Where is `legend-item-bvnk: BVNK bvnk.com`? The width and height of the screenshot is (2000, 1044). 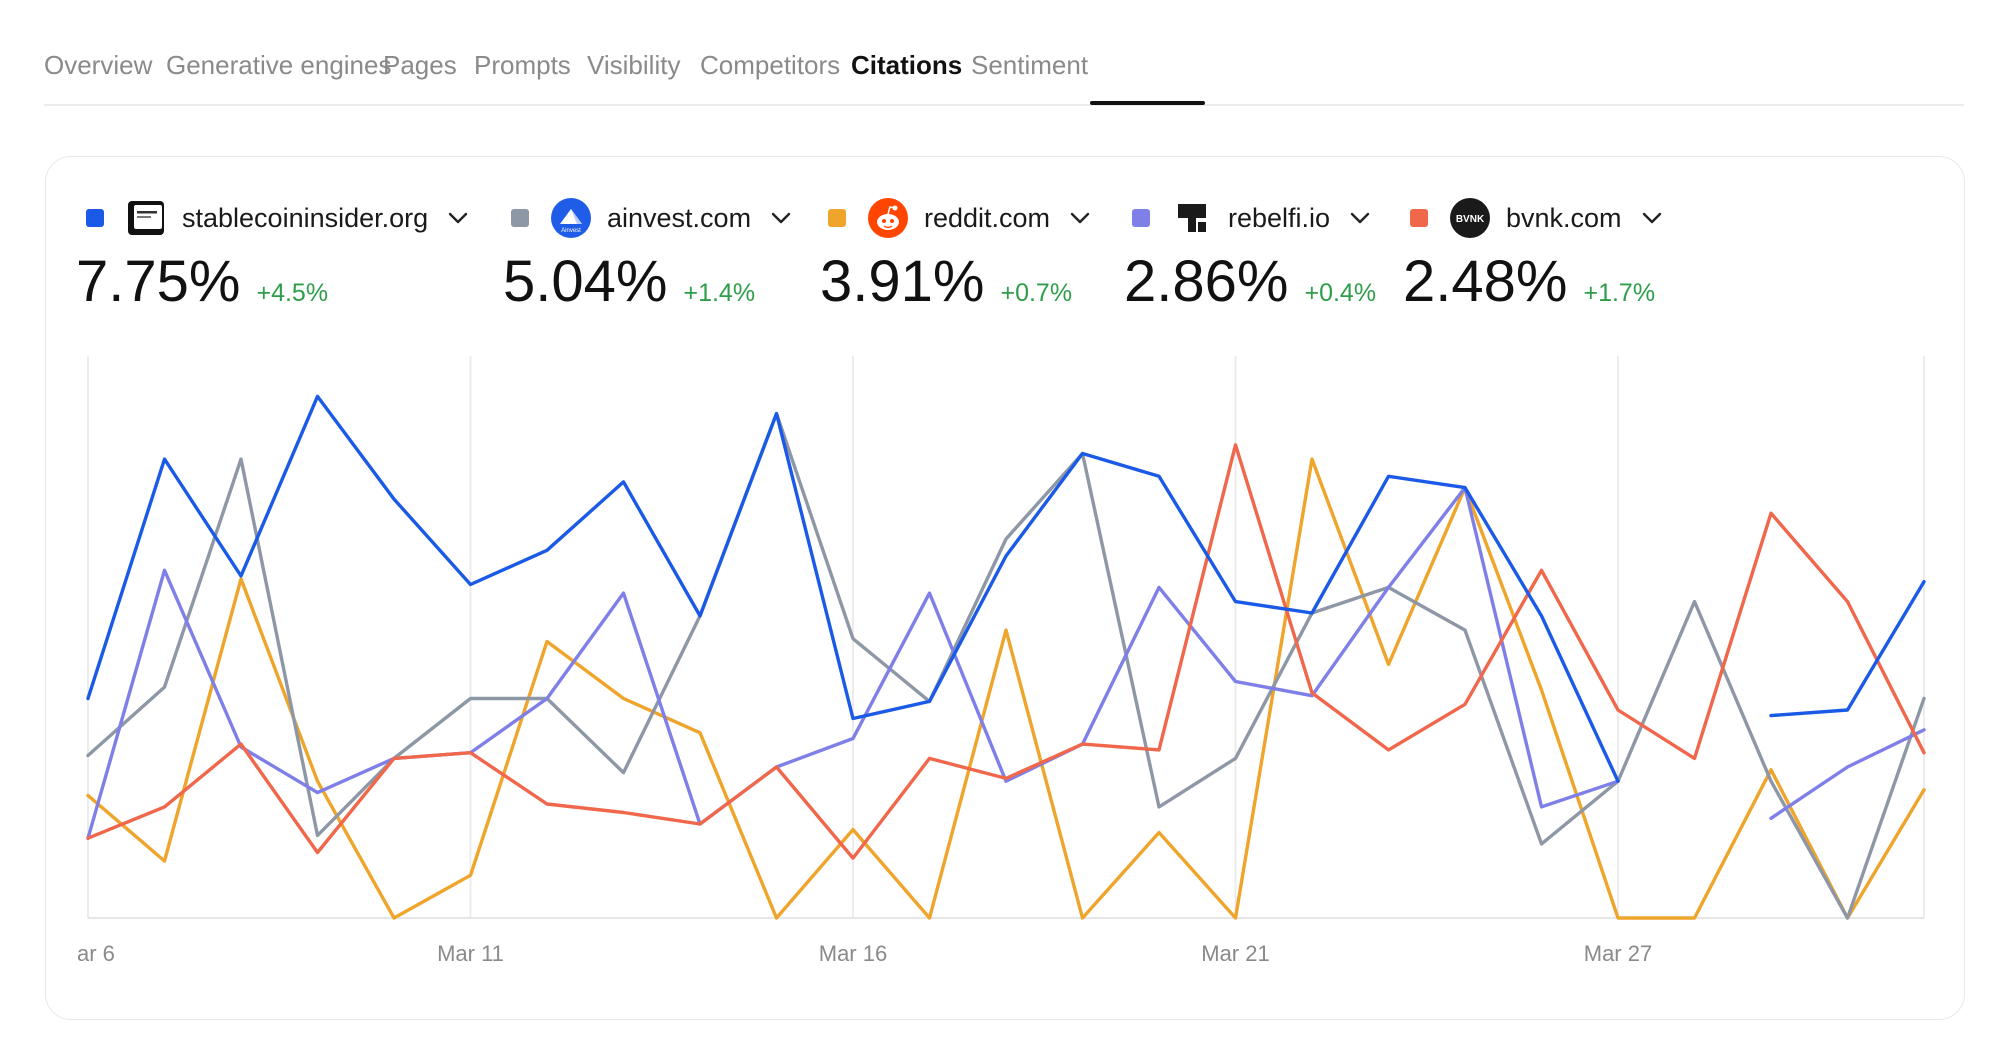 legend-item-bvnk: BVNK bvnk.com is located at coordinates (1537, 218).